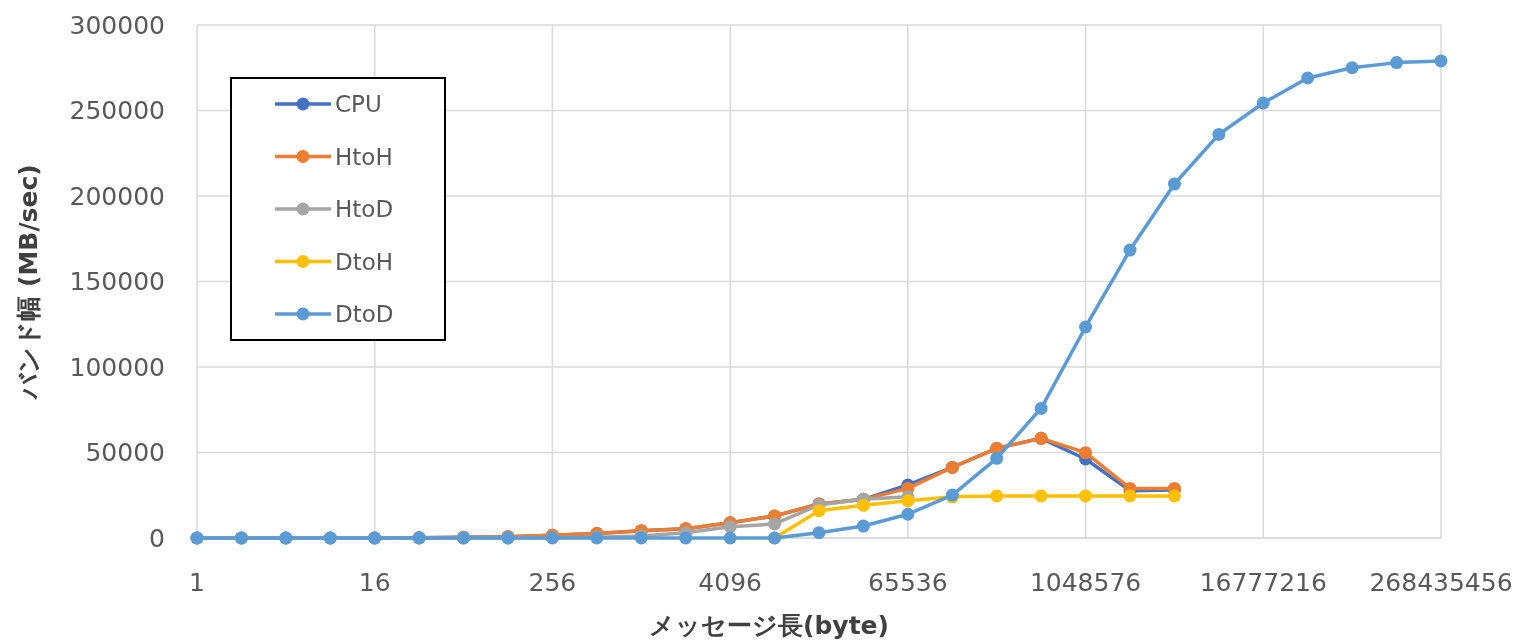 This screenshot has height=642, width=1521. I want to click on y-tick-label: 150000, so click(117, 281).